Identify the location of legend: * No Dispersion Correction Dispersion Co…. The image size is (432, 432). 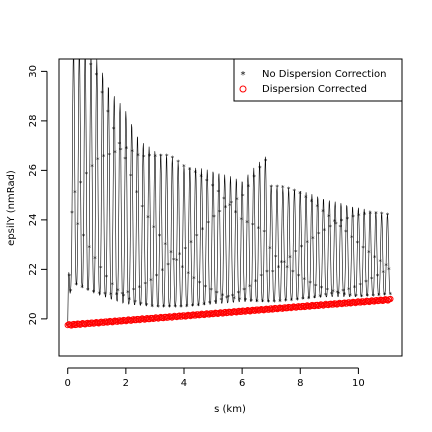
(318, 80).